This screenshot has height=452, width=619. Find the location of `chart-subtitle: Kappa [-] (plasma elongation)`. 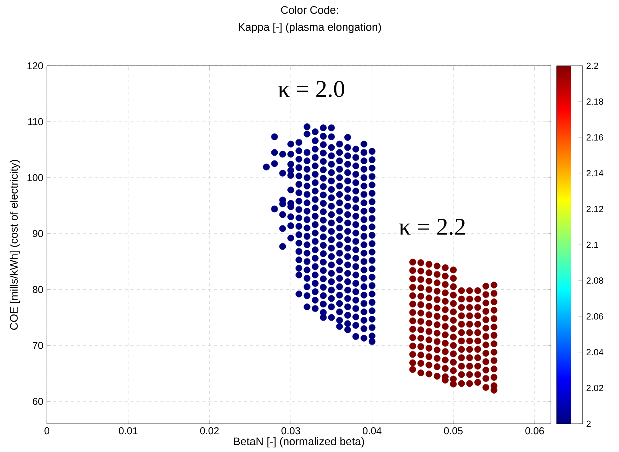

chart-subtitle: Kappa [-] (plasma elongation) is located at coordinates (310, 28).